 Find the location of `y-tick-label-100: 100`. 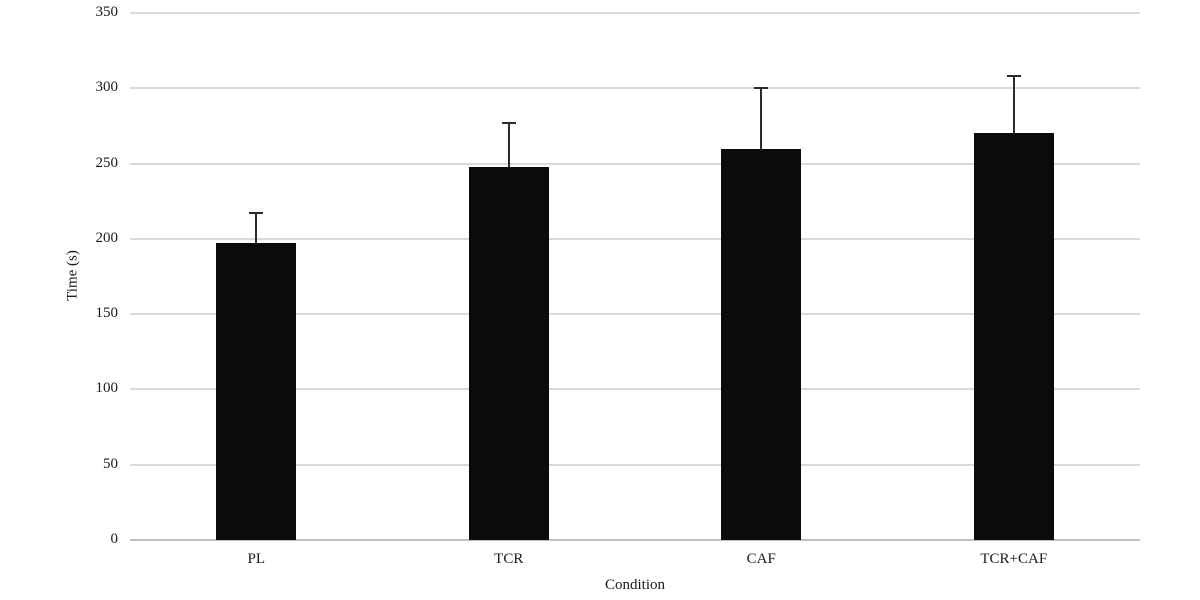

y-tick-label-100: 100 is located at coordinates (107, 388).